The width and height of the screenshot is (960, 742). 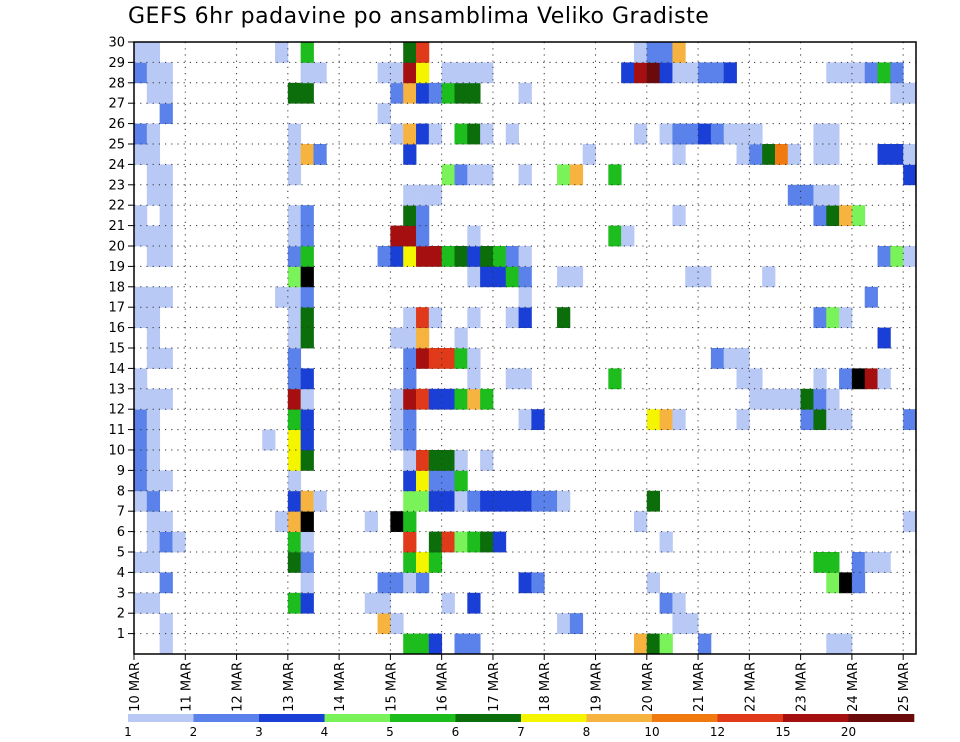 I want to click on y-tick-label: 17, so click(x=116, y=308).